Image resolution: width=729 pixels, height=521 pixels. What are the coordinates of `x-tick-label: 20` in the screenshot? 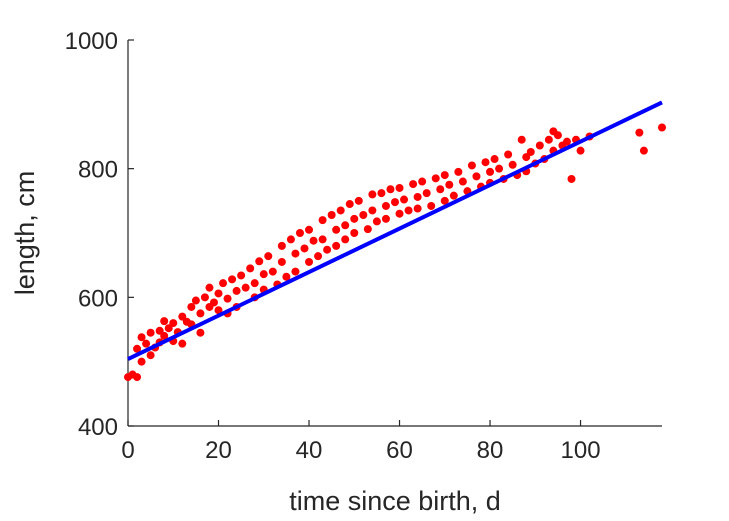 It's located at (218, 450).